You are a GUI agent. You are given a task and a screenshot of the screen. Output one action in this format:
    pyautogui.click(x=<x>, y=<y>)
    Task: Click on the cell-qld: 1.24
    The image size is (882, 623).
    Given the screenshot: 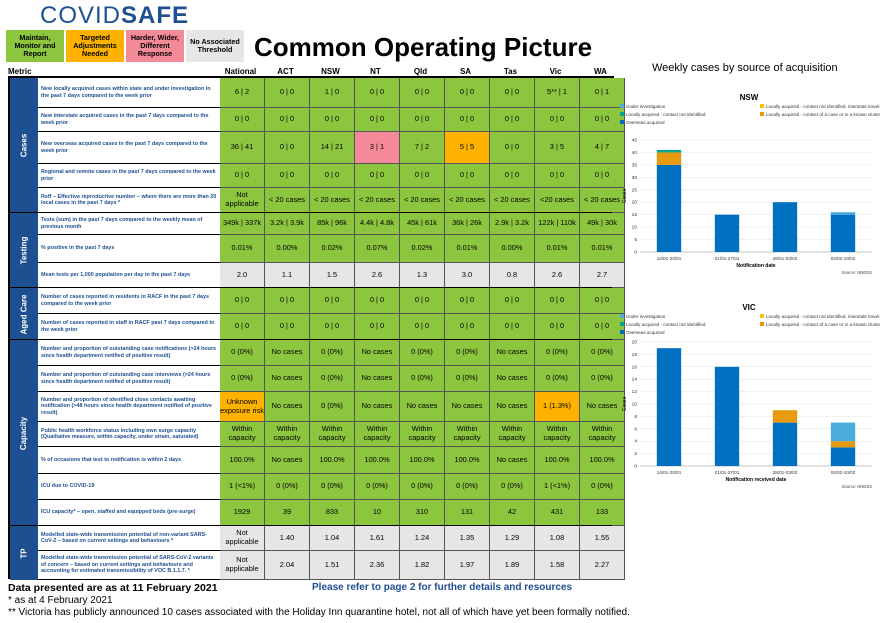 What is the action you would take?
    pyautogui.click(x=422, y=538)
    